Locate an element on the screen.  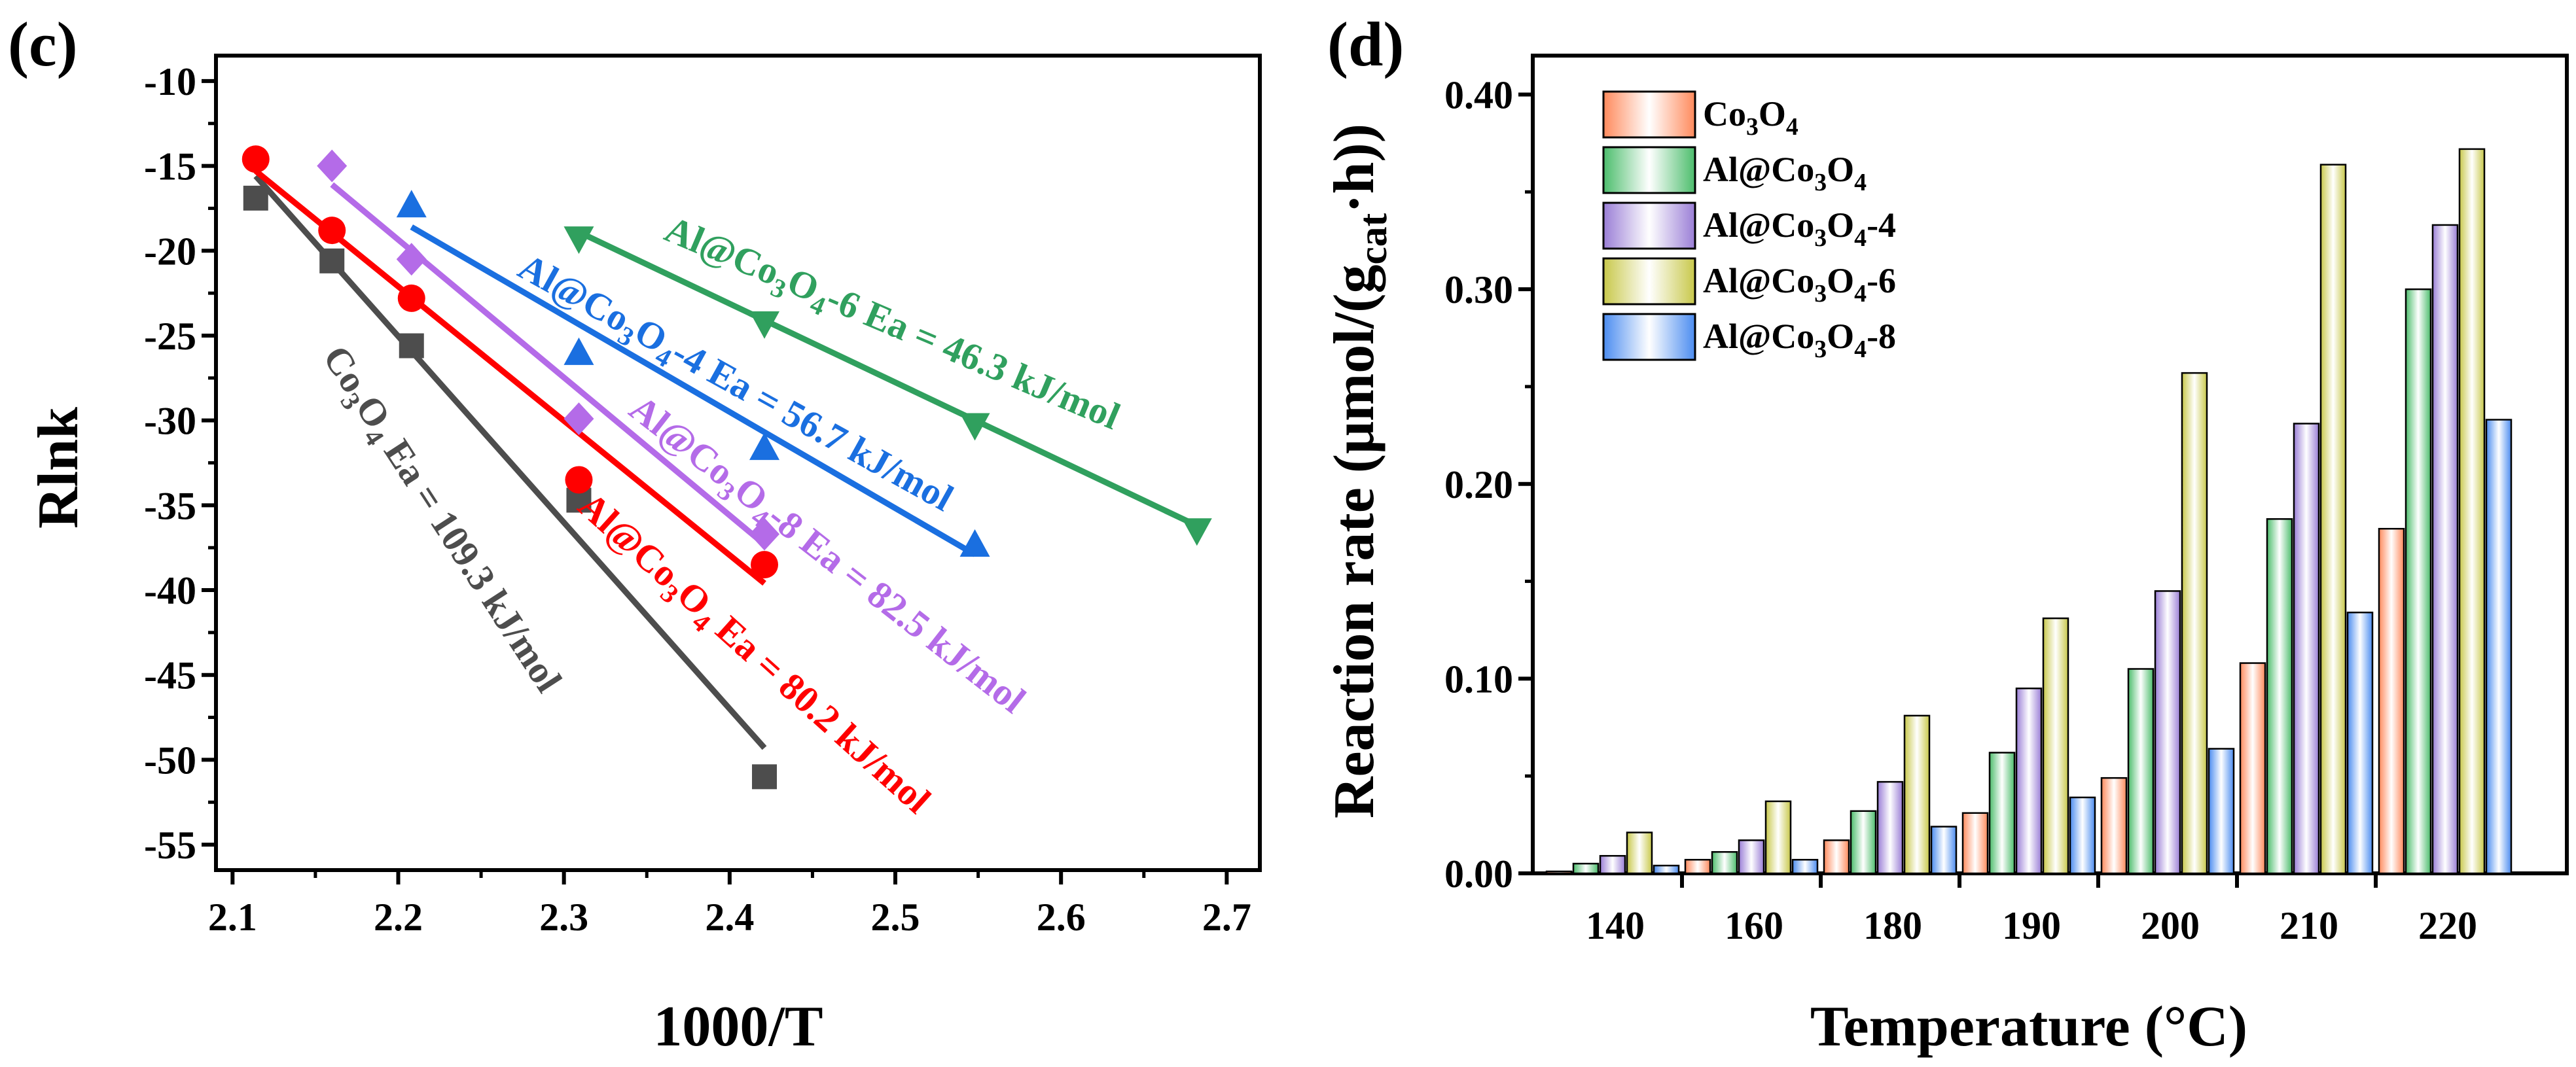
x-tick-label: 2.3 is located at coordinates (563, 917).